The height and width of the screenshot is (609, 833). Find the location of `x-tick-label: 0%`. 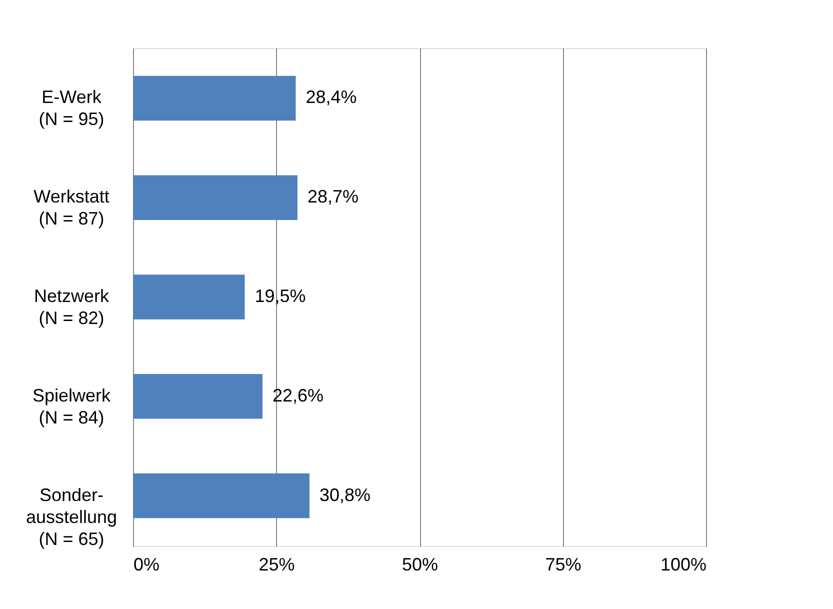

x-tick-label: 0% is located at coordinates (147, 564).